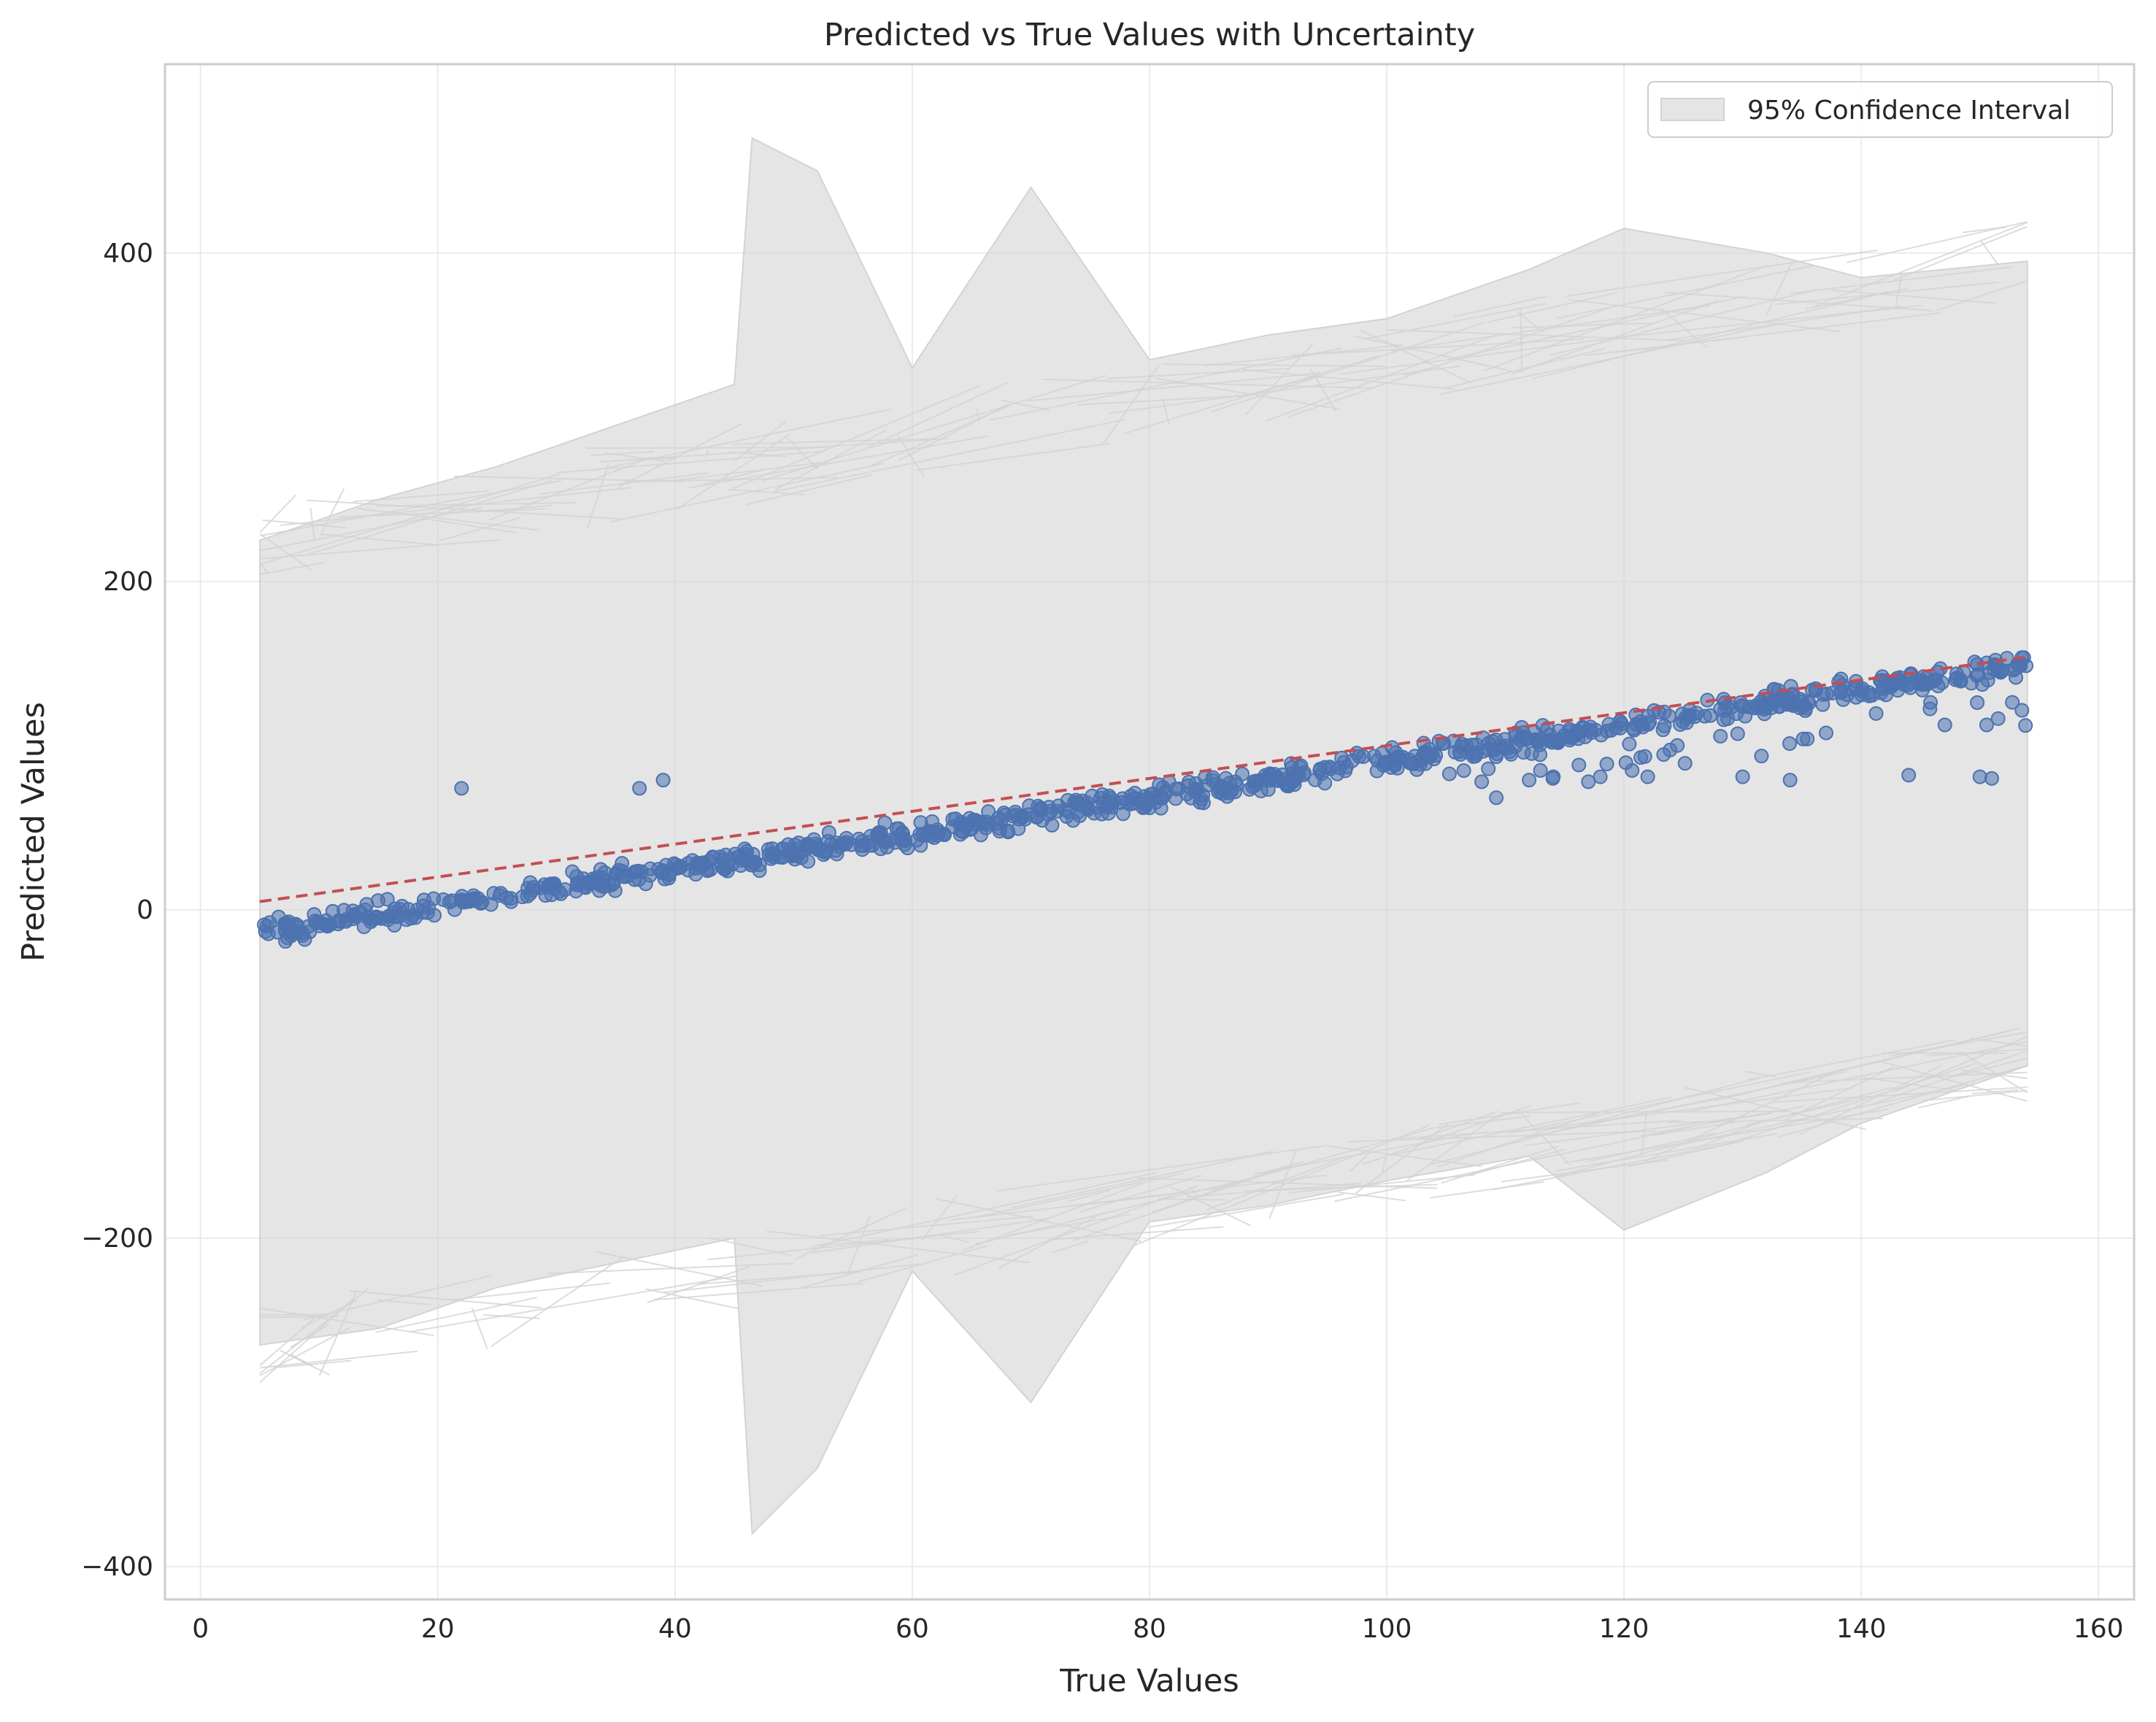 This screenshot has width=2156, height=1722. What do you see at coordinates (200, 1629) in the screenshot?
I see `x-tick-label: 0` at bounding box center [200, 1629].